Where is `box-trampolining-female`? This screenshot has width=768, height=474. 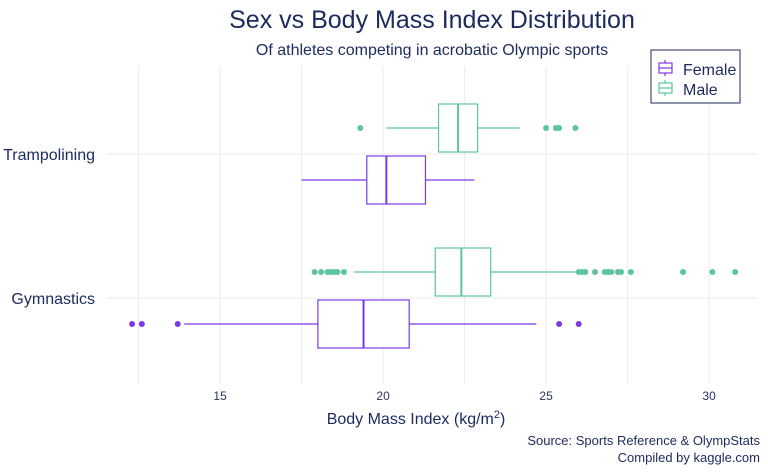
box-trampolining-female is located at coordinates (388, 180).